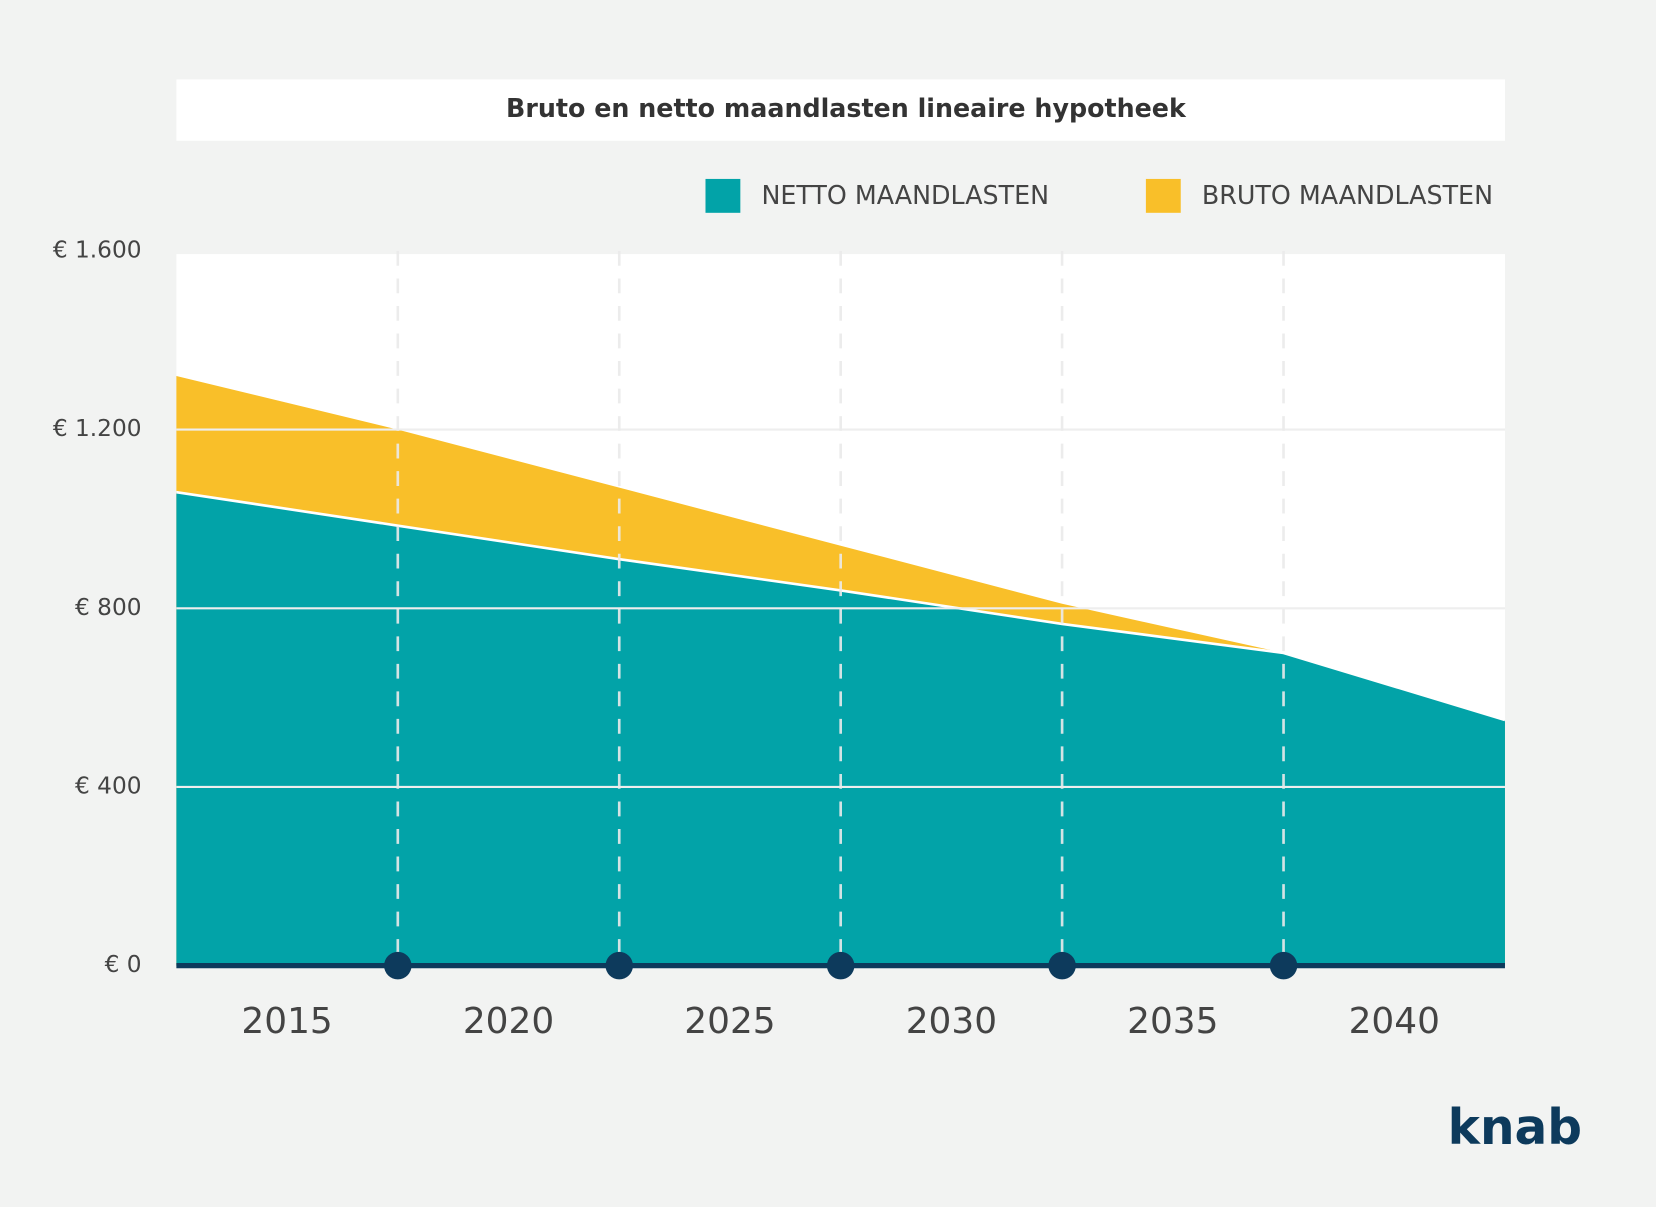 The height and width of the screenshot is (1207, 1656). I want to click on legend-label: BRUTO MAANDLASTEN, so click(1347, 195).